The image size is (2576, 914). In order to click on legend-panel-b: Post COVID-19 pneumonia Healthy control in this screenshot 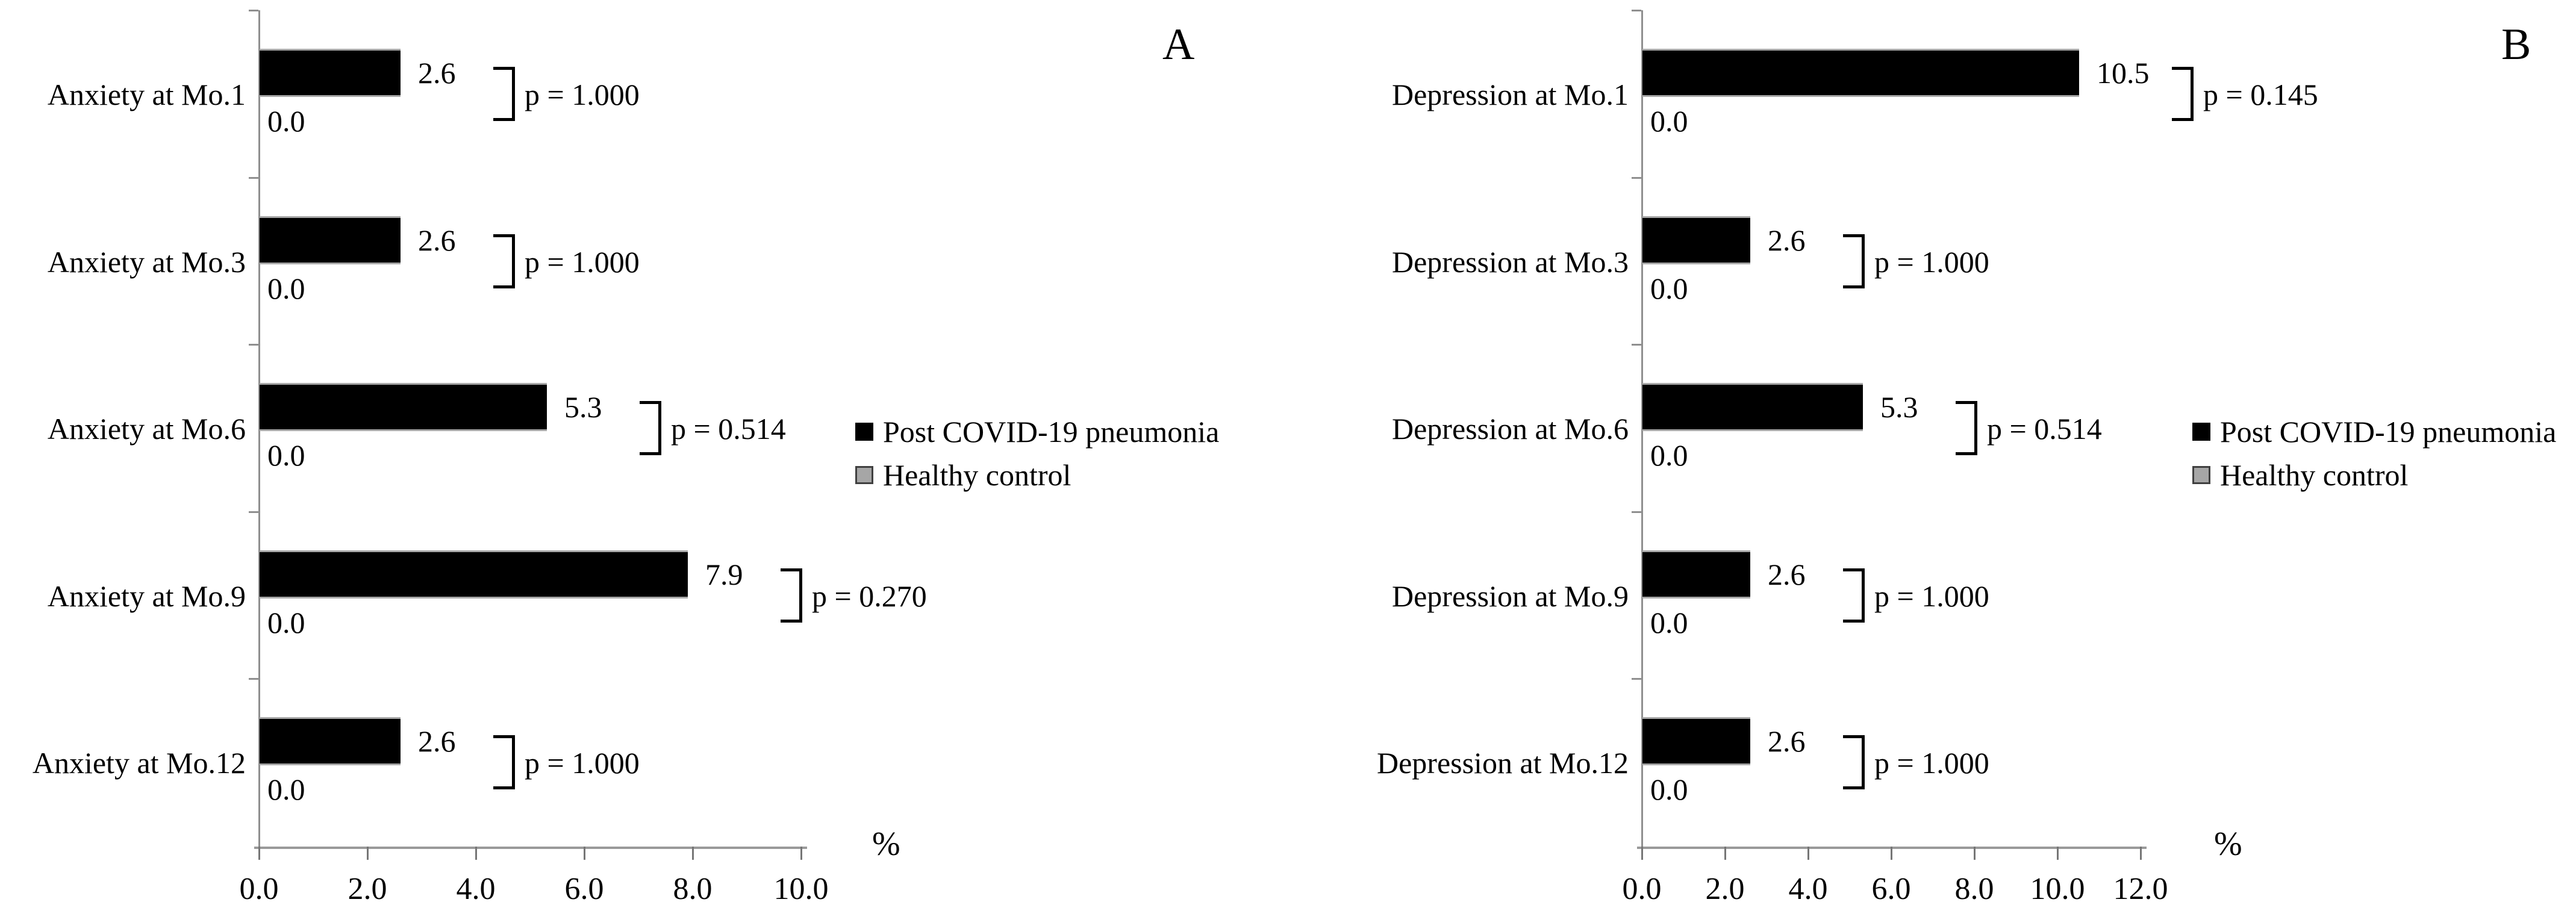, I will do `click(2384, 457)`.